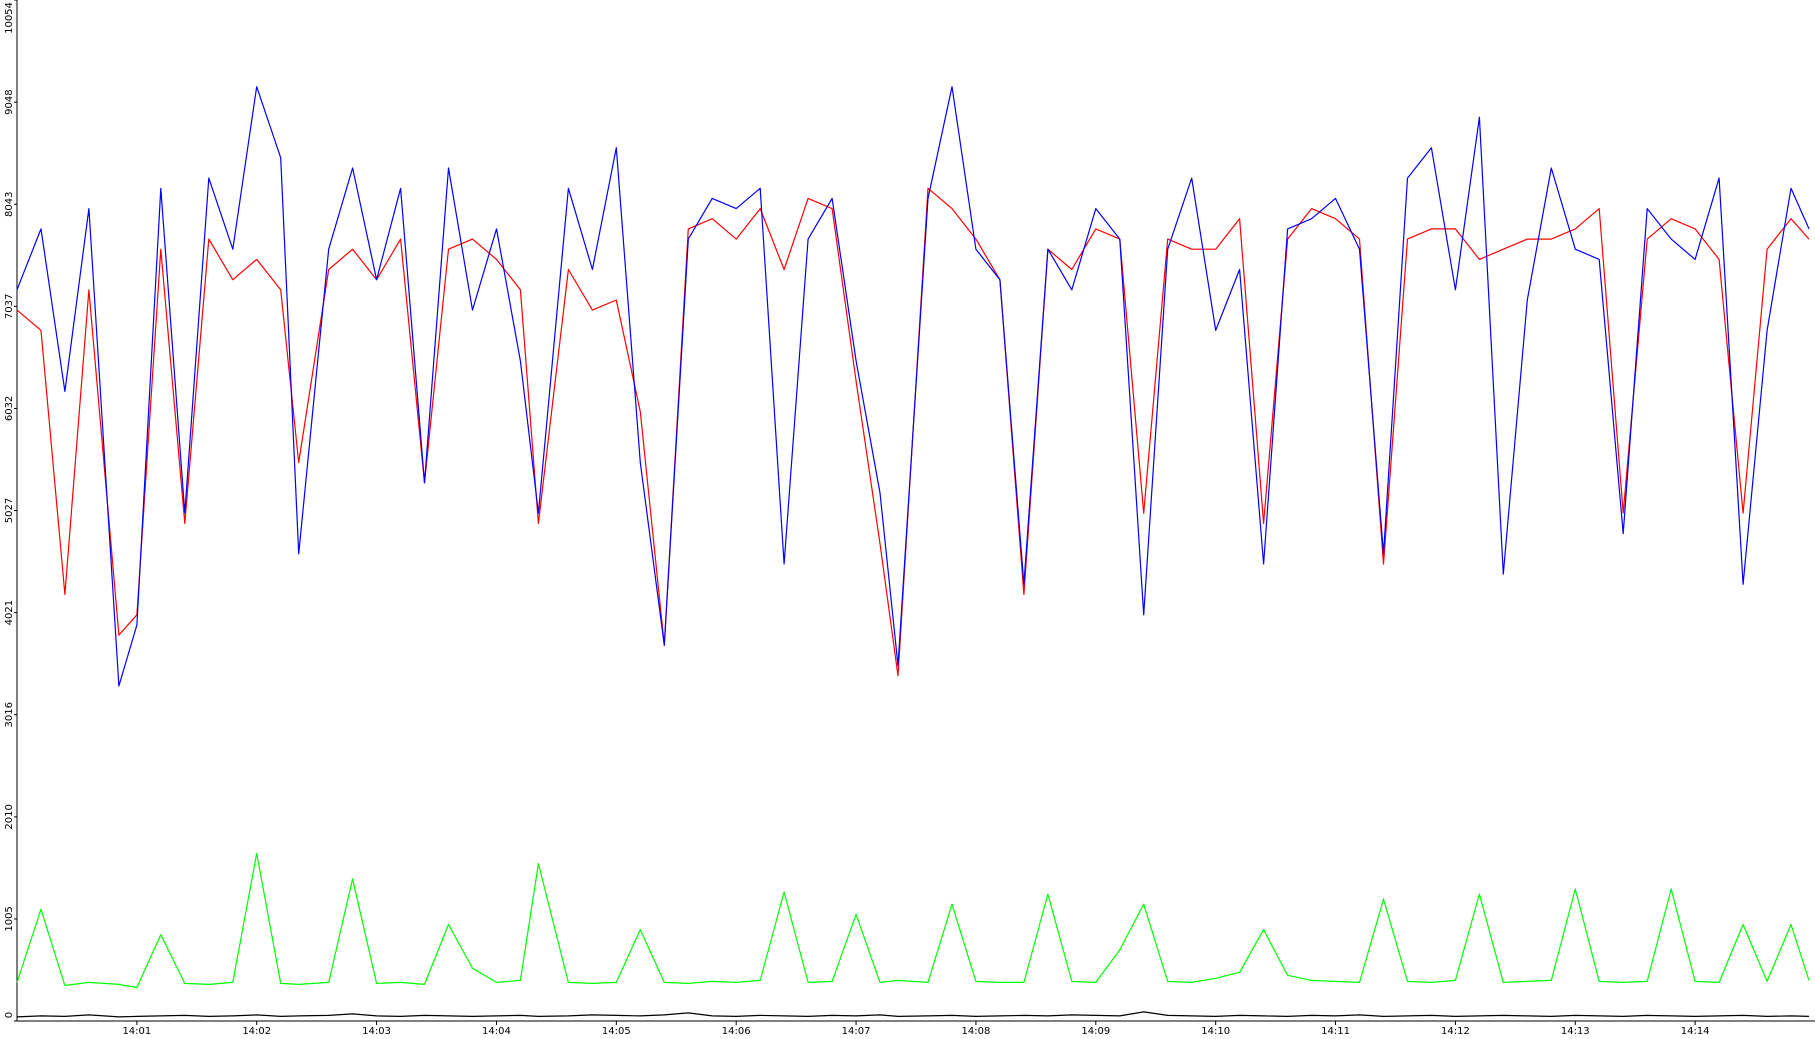 The height and width of the screenshot is (1039, 1815). I want to click on x-tick-label: 14:08, so click(976, 1031).